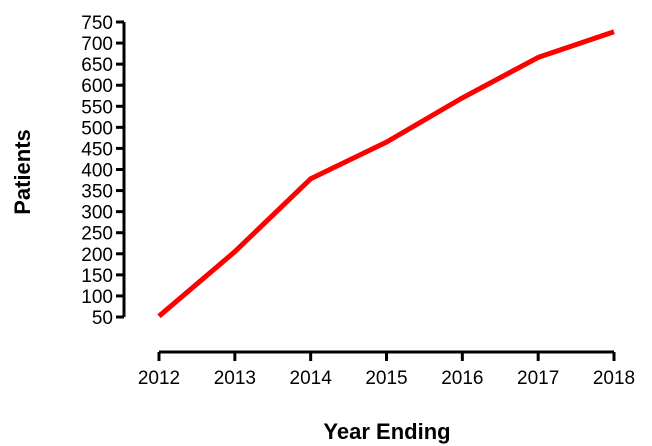  I want to click on y-axis-title: Patients, so click(22, 172).